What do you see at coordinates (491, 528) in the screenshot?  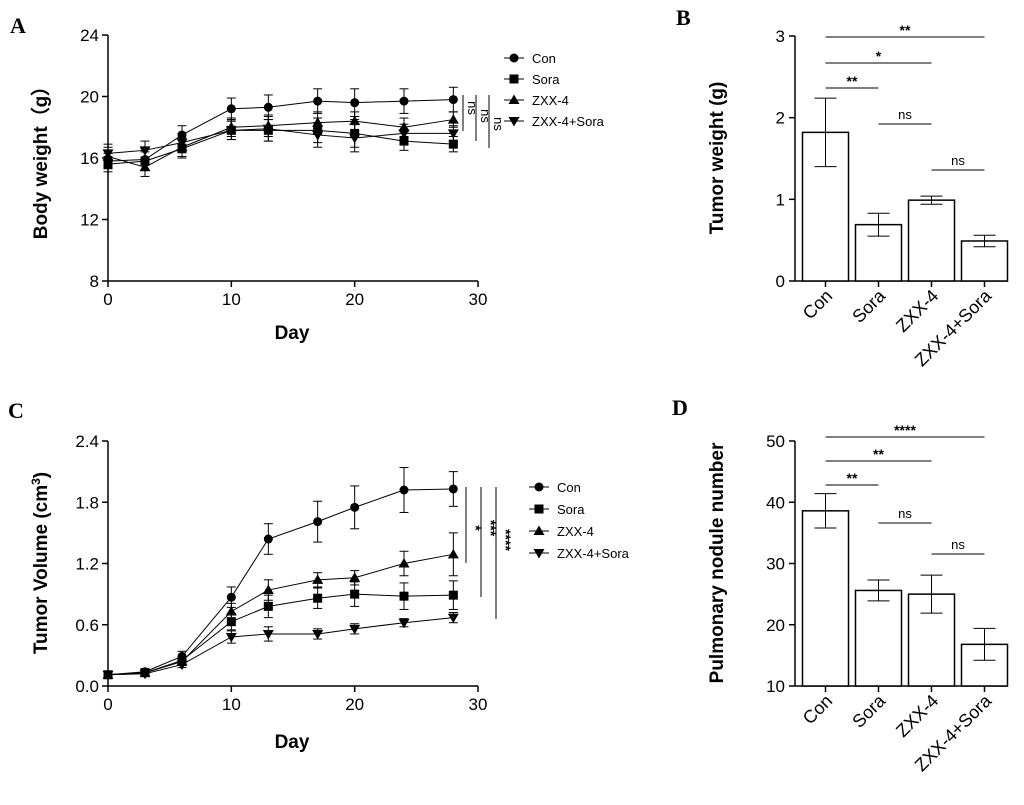 I see `significance-label: ***` at bounding box center [491, 528].